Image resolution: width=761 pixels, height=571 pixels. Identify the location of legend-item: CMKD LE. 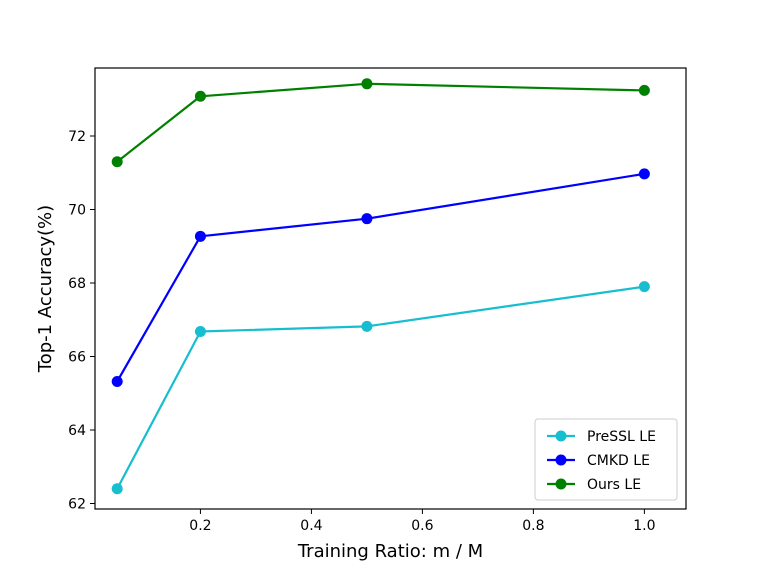
(598, 461).